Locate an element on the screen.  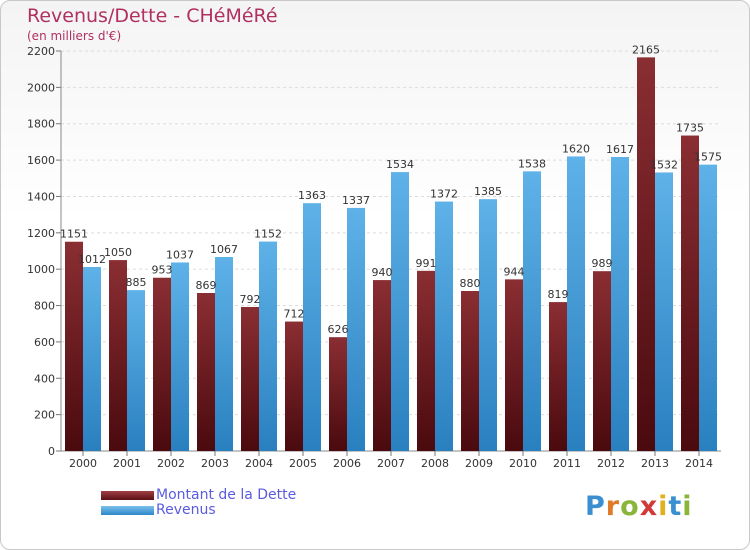
data-label-revenue: 1575 is located at coordinates (708, 157).